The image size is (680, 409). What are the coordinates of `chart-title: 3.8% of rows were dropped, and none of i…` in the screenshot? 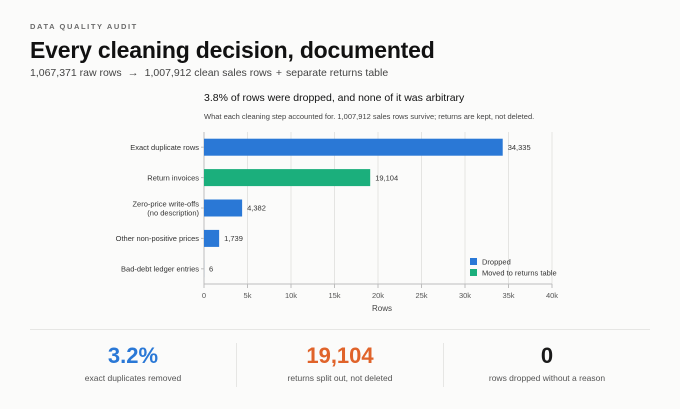 It's located at (334, 98).